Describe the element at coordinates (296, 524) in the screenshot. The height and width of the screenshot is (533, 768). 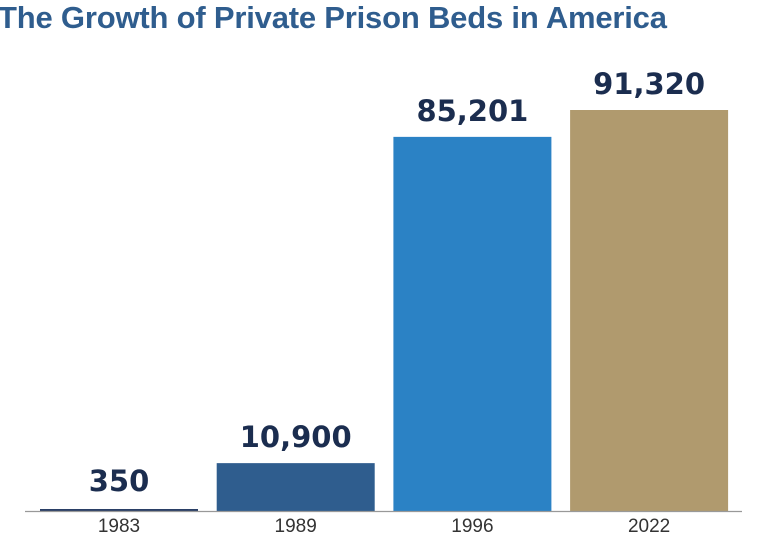
I see `x-tick-1989: 1989` at that location.